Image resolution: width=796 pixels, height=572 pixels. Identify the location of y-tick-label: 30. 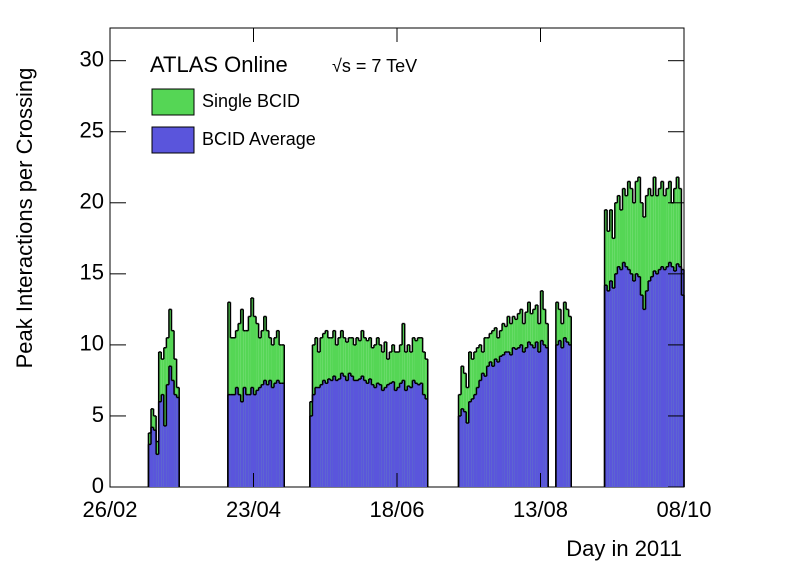
(92, 58).